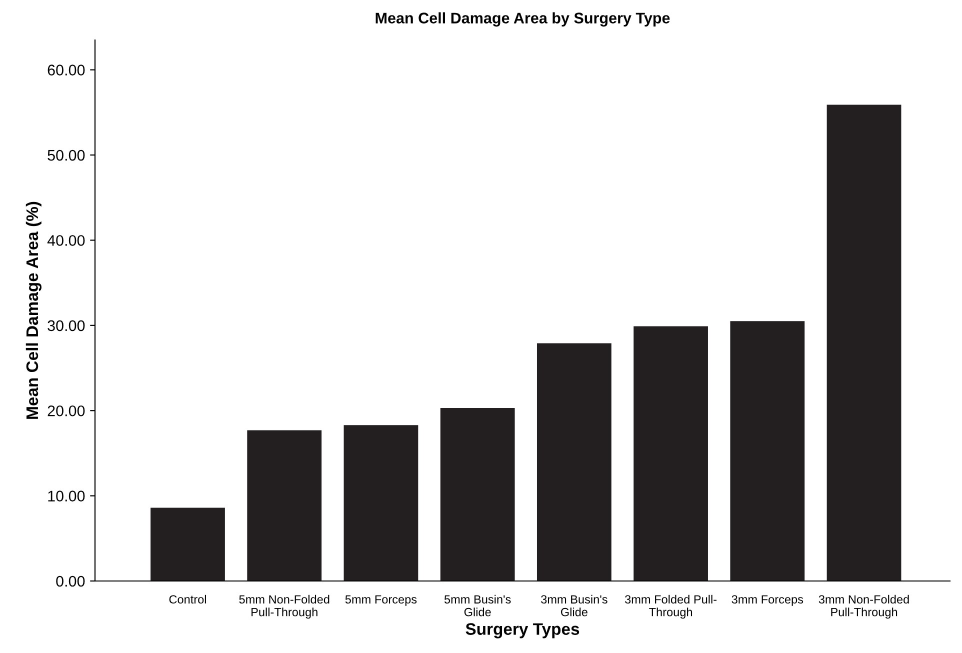  I want to click on y-tick-label: 50.00, so click(66, 155).